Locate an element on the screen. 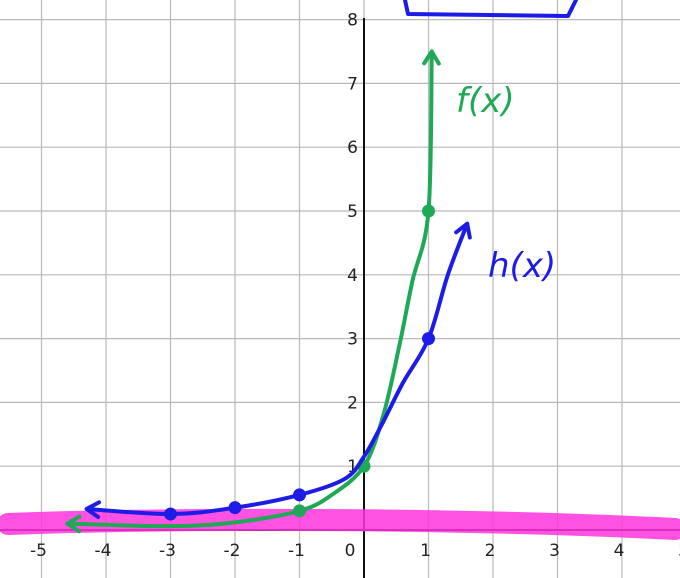 This screenshot has height=578, width=680. blue-box-fragment is located at coordinates (490, 9).